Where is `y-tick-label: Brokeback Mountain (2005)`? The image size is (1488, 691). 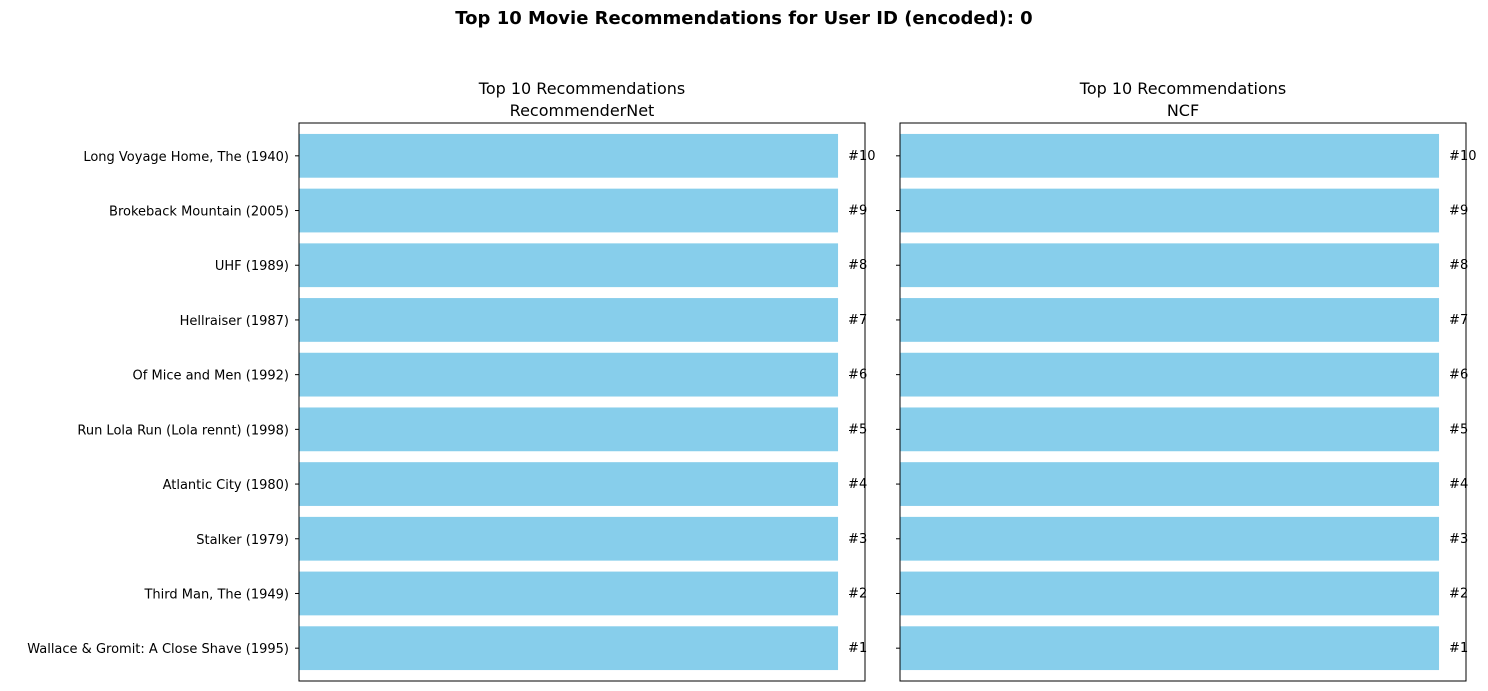
y-tick-label: Brokeback Mountain (2005) is located at coordinates (199, 212).